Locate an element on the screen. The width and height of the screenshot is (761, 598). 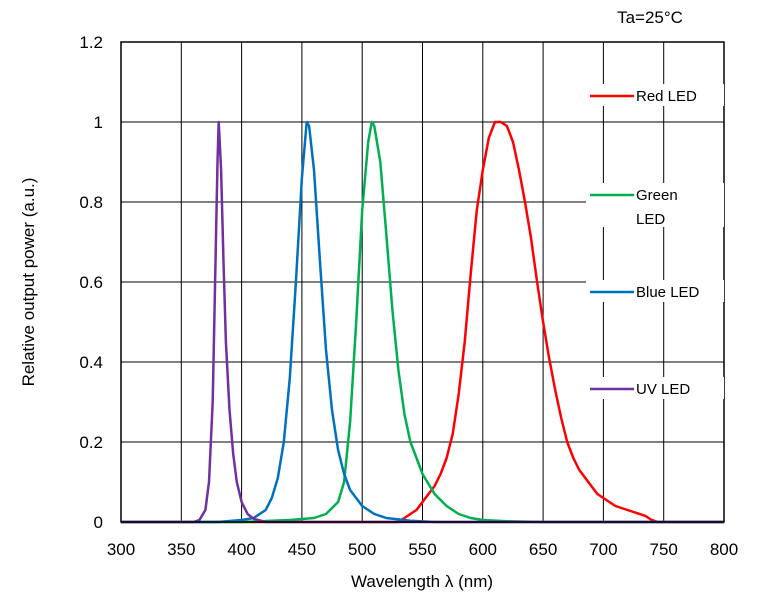
y-tick-label: 0.6 is located at coordinates (91, 282).